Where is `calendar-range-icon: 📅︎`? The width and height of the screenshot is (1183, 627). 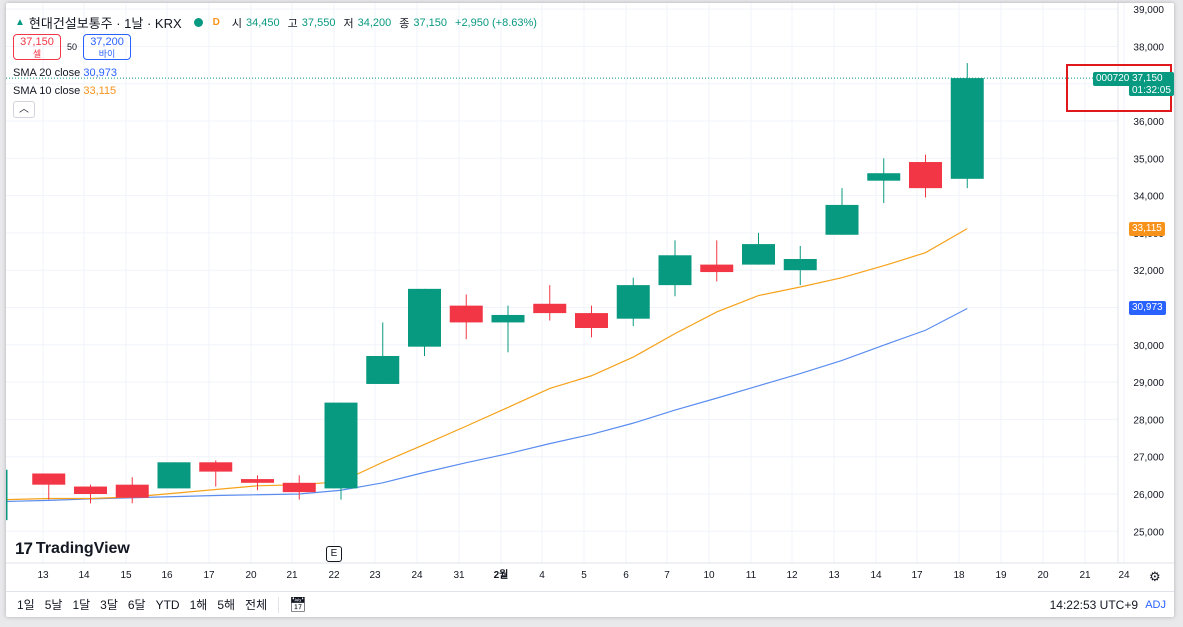 calendar-range-icon: 📅︎ is located at coordinates (298, 604).